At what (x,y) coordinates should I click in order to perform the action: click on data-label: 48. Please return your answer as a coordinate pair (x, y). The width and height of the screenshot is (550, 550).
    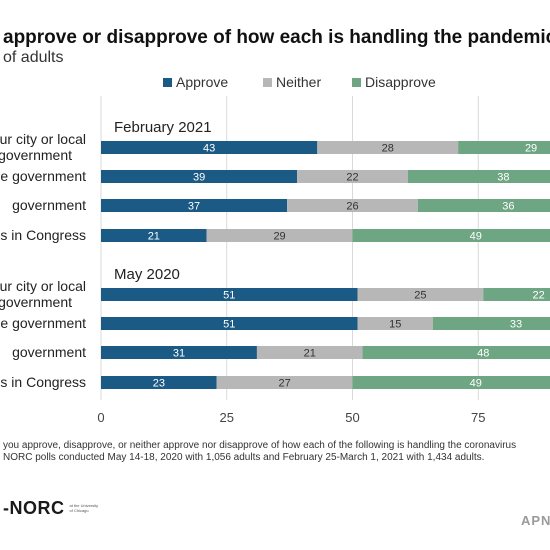
    Looking at the image, I should click on (483, 354).